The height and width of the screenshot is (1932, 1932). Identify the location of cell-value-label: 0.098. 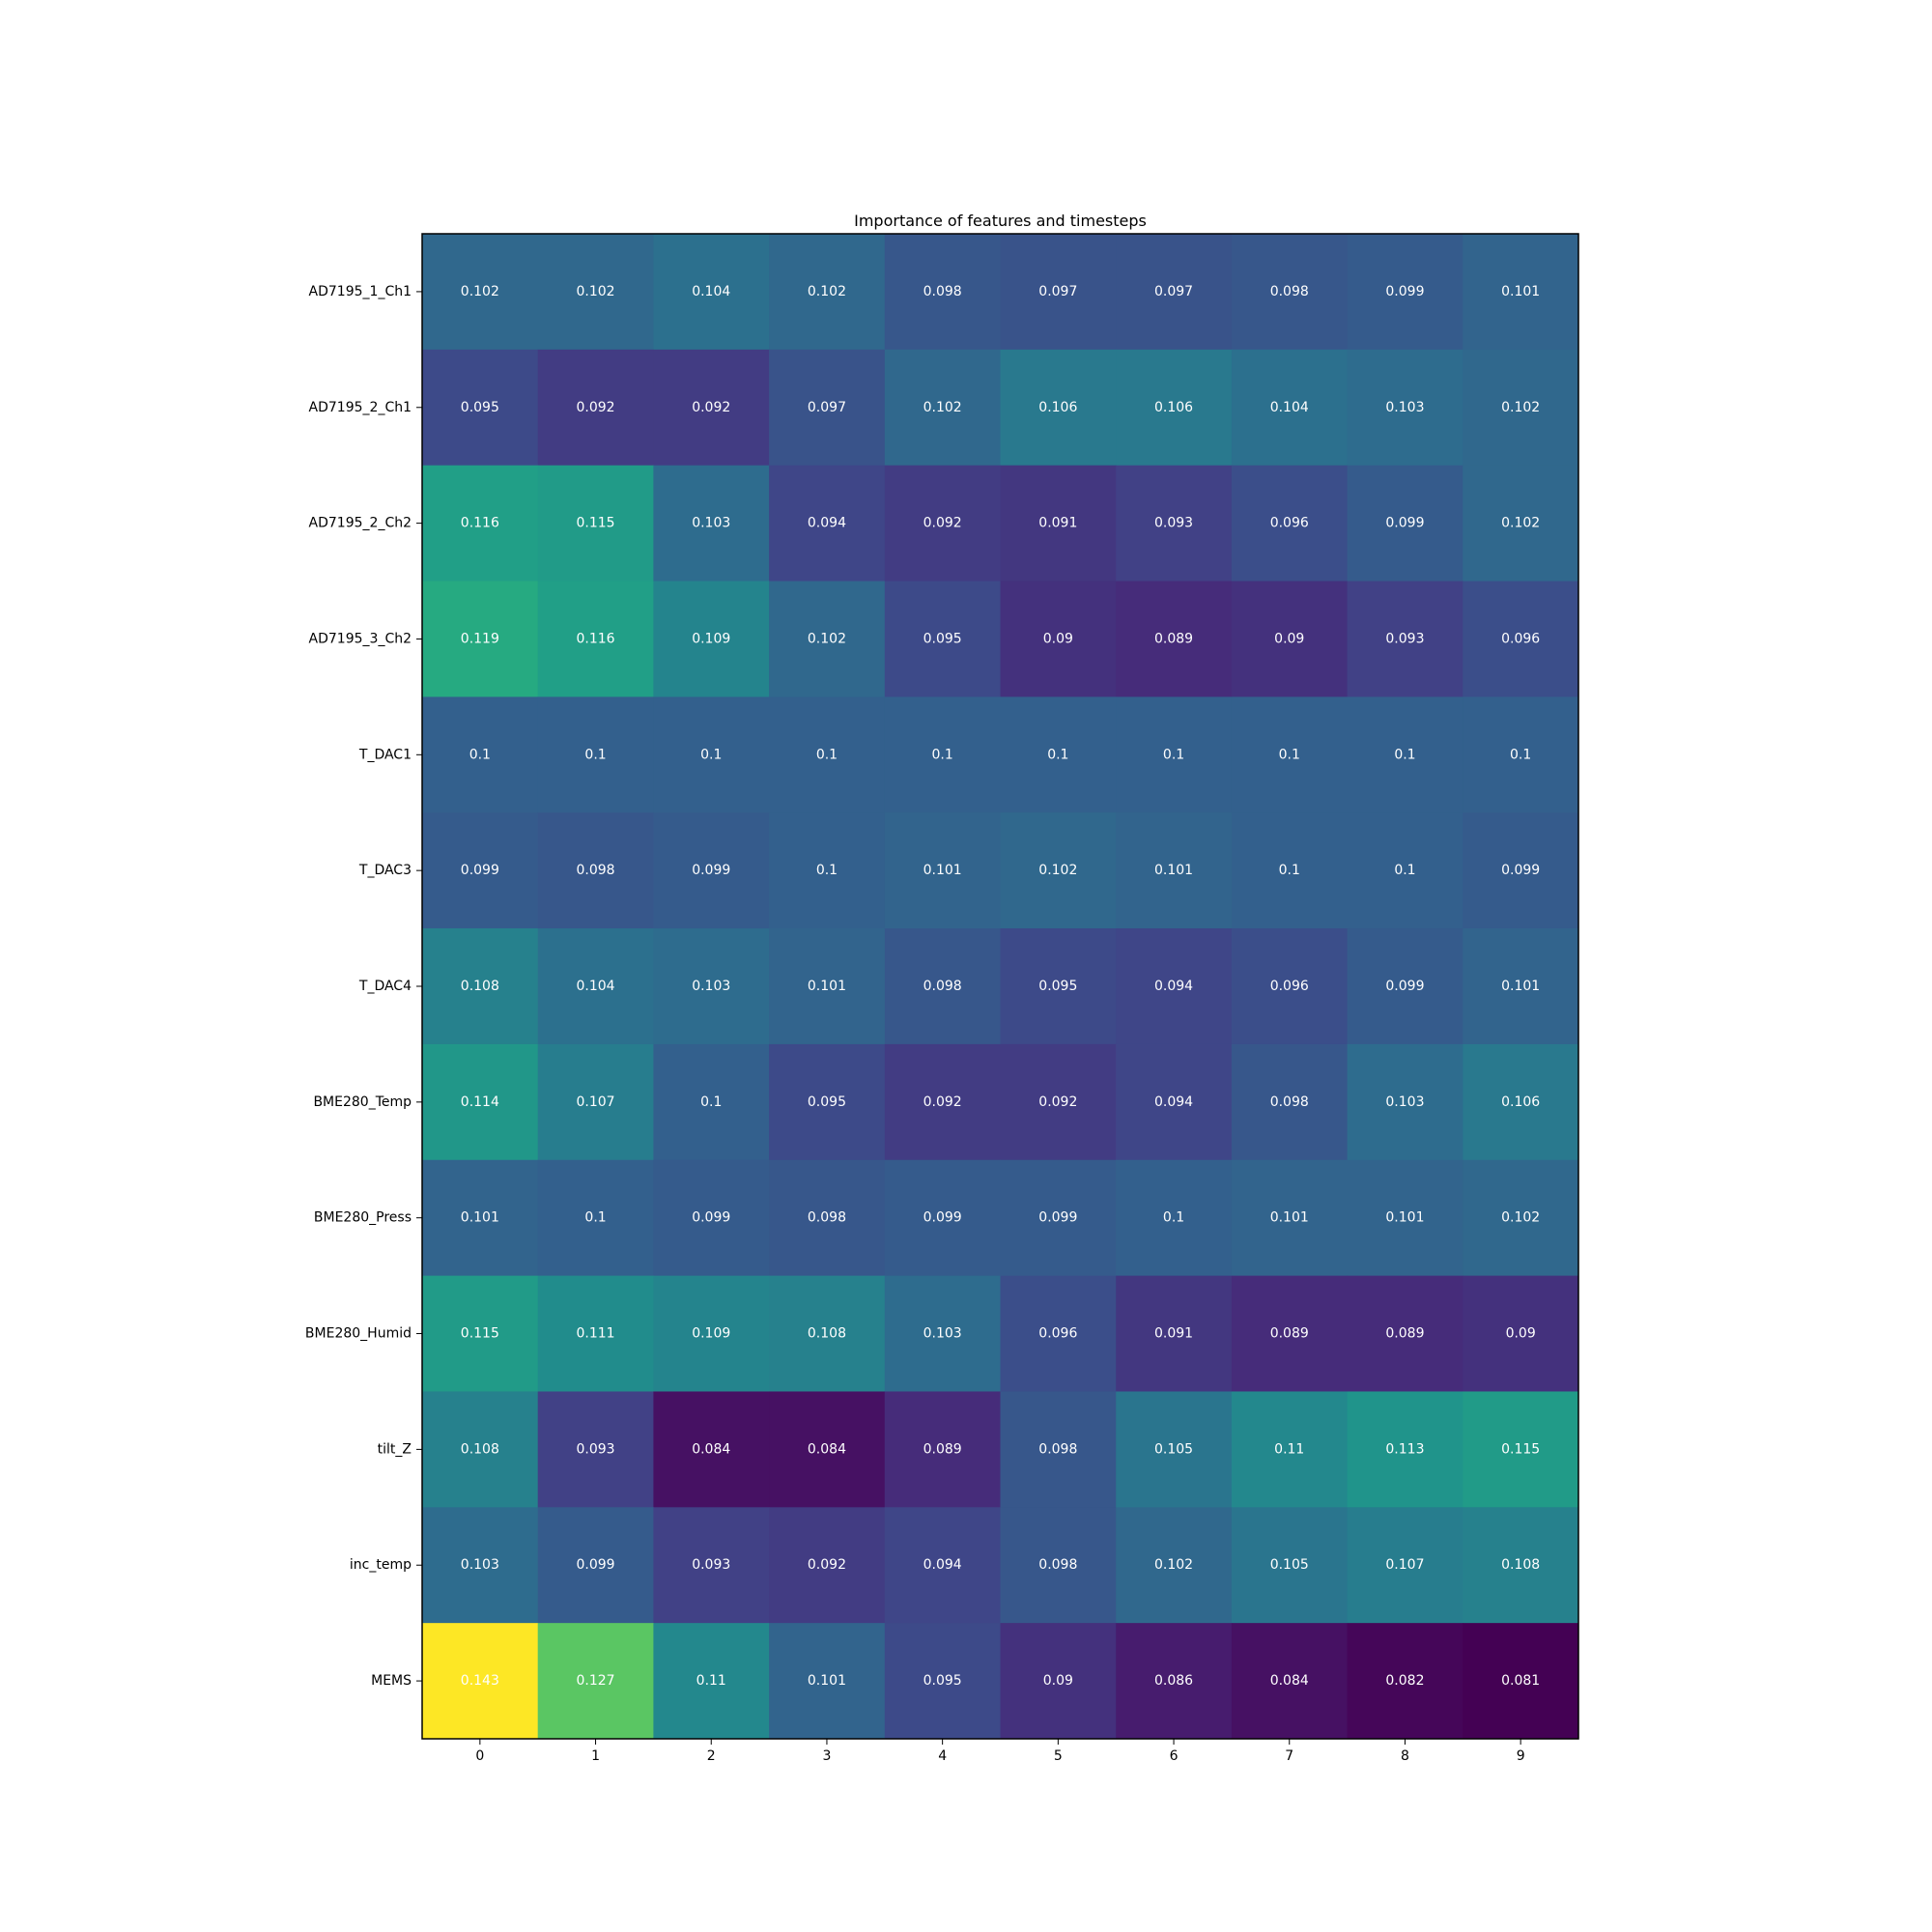
(1289, 1102).